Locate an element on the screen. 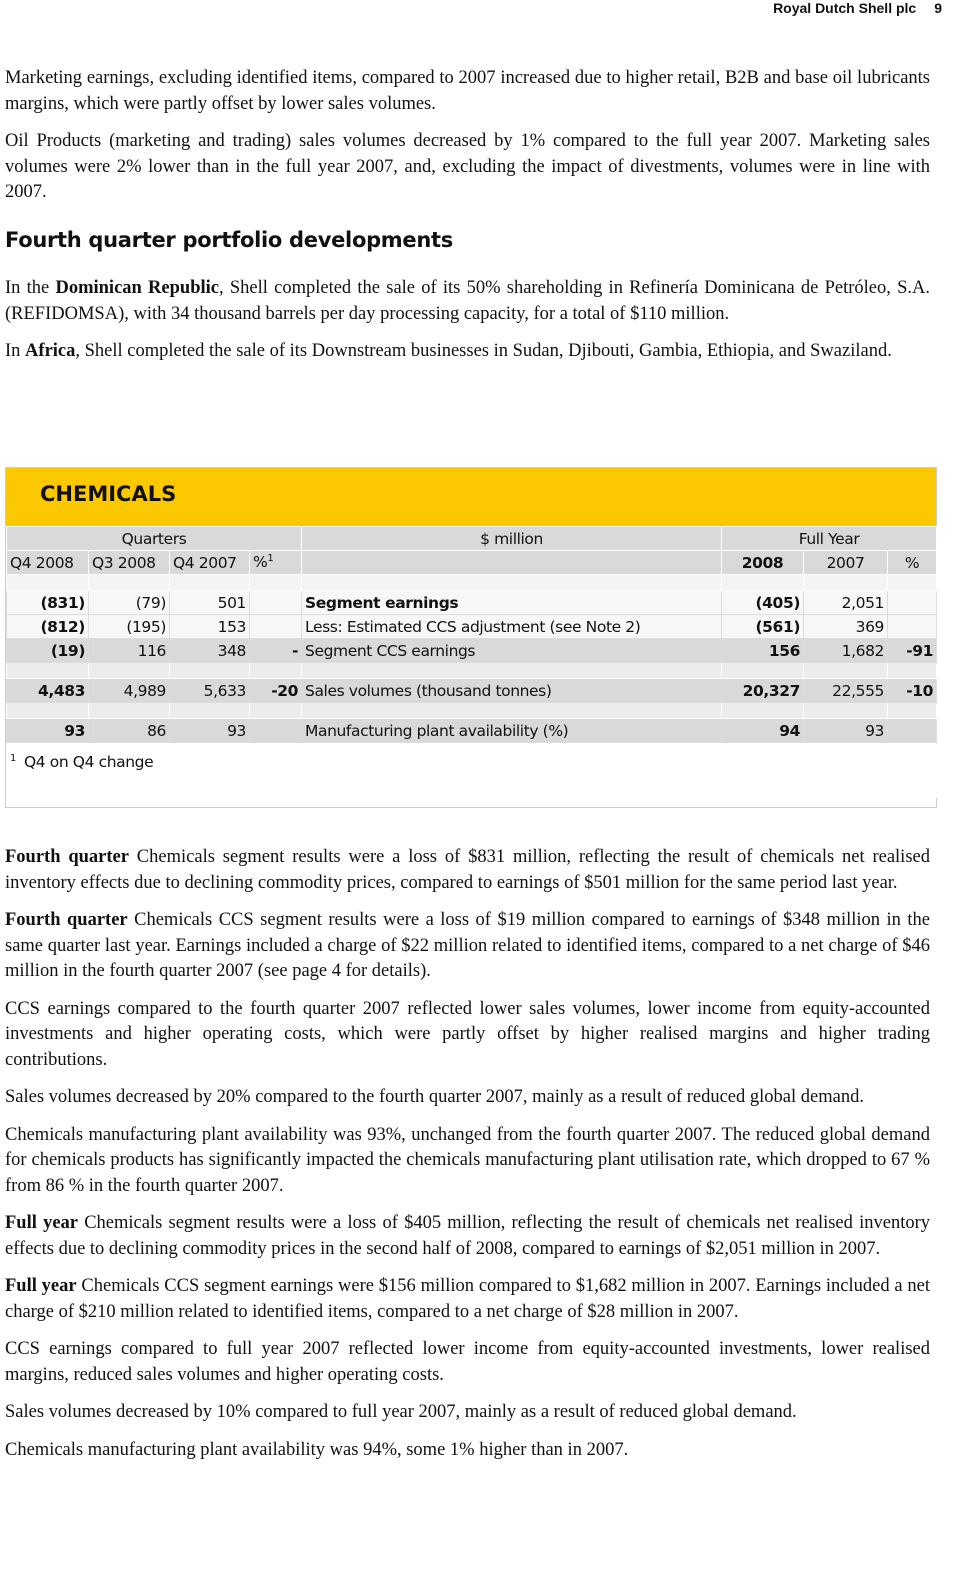 Image resolution: width=960 pixels, height=1594 pixels. cell: -91 is located at coordinates (912, 650).